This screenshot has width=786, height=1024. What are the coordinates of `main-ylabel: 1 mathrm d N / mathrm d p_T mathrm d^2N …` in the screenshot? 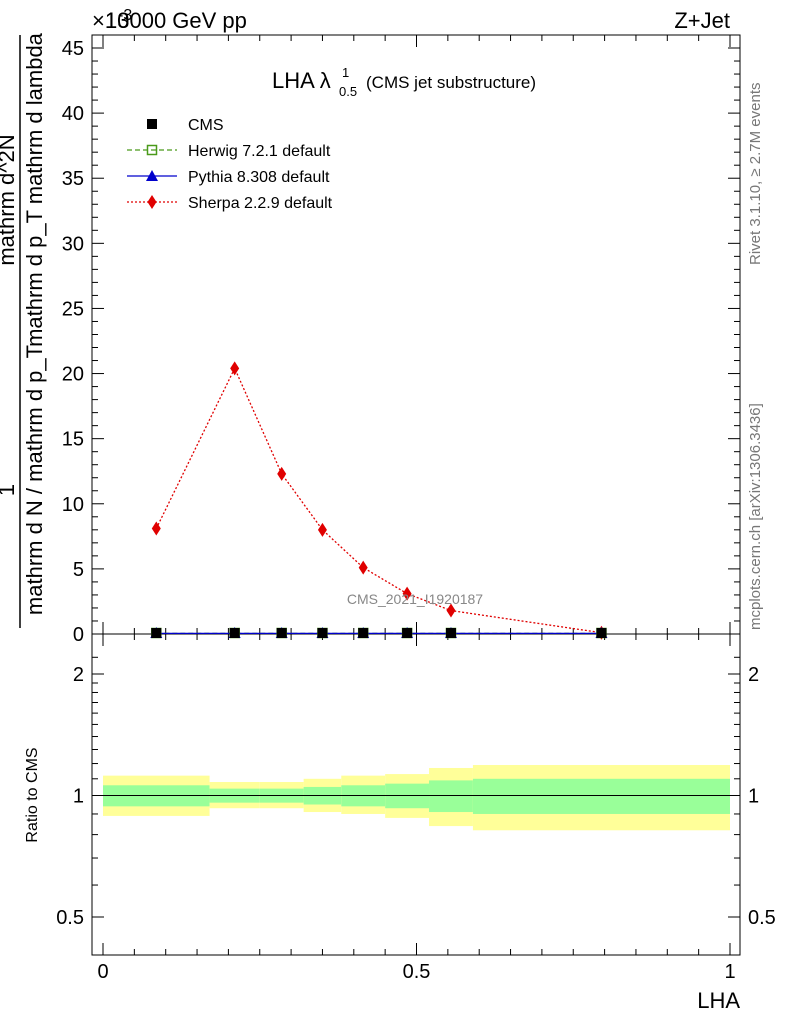 It's located at (23, 330).